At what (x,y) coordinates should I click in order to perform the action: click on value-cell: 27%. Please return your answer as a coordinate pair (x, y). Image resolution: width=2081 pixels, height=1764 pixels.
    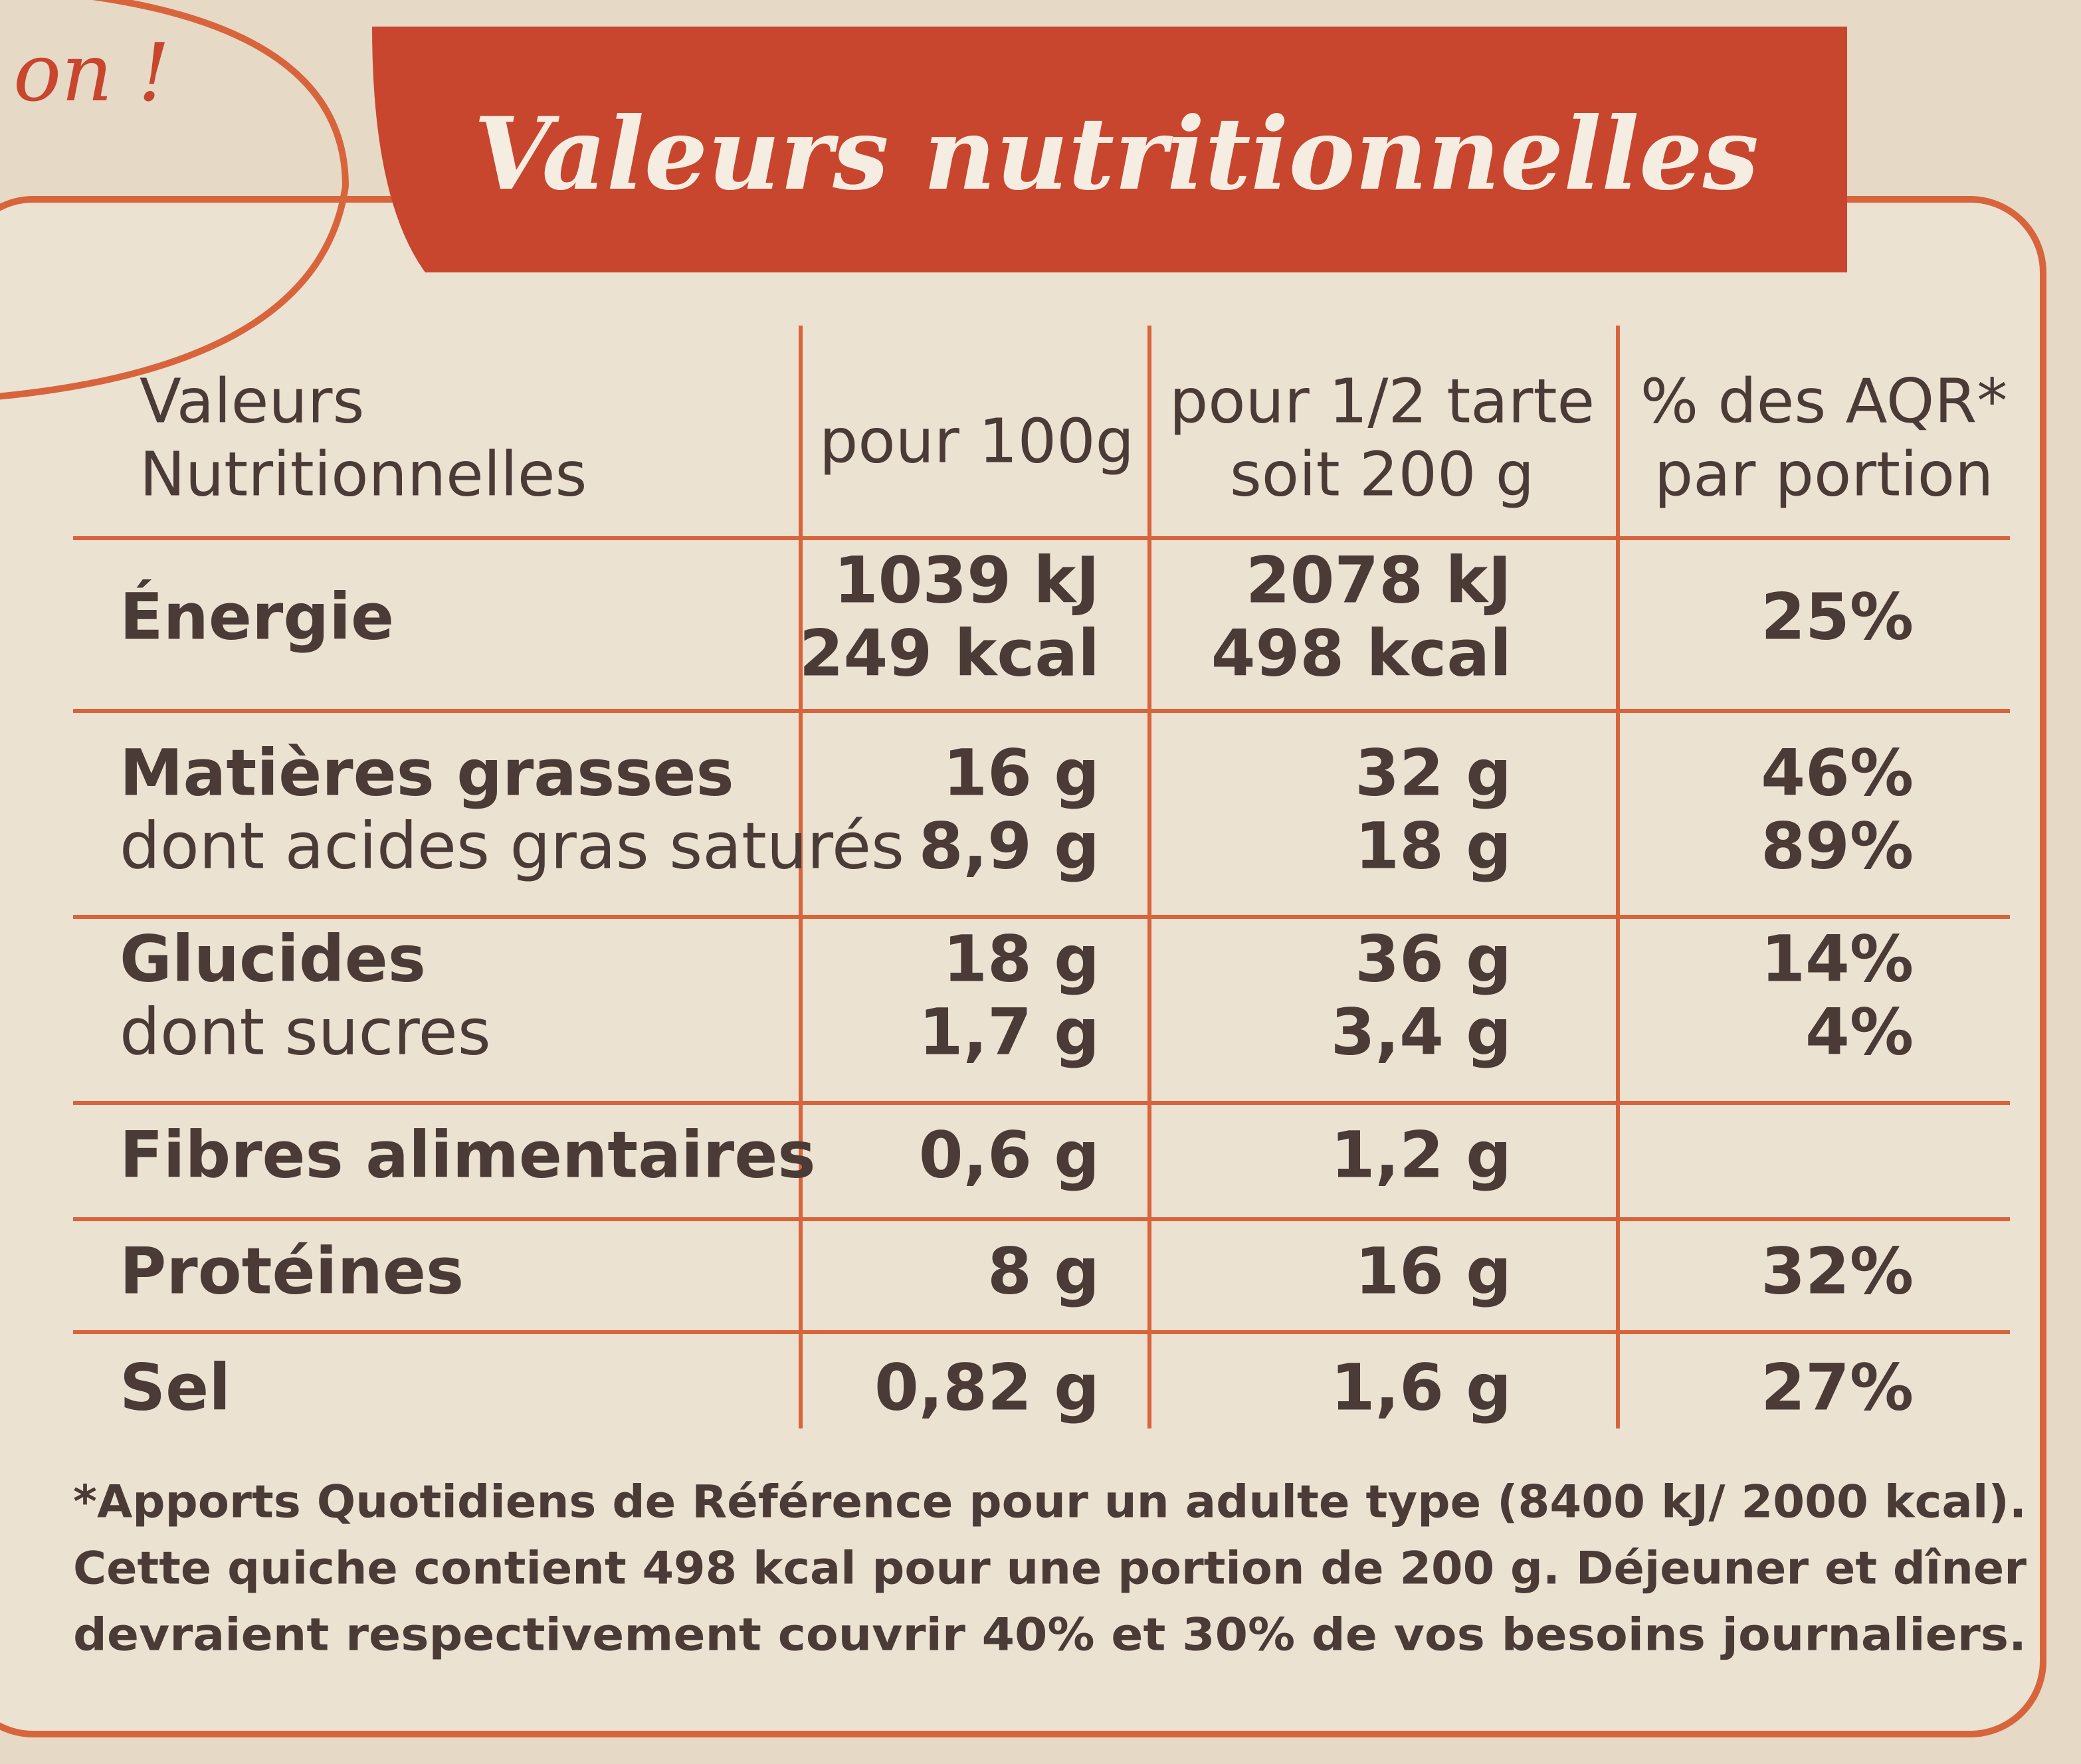
    Looking at the image, I should click on (1837, 1387).